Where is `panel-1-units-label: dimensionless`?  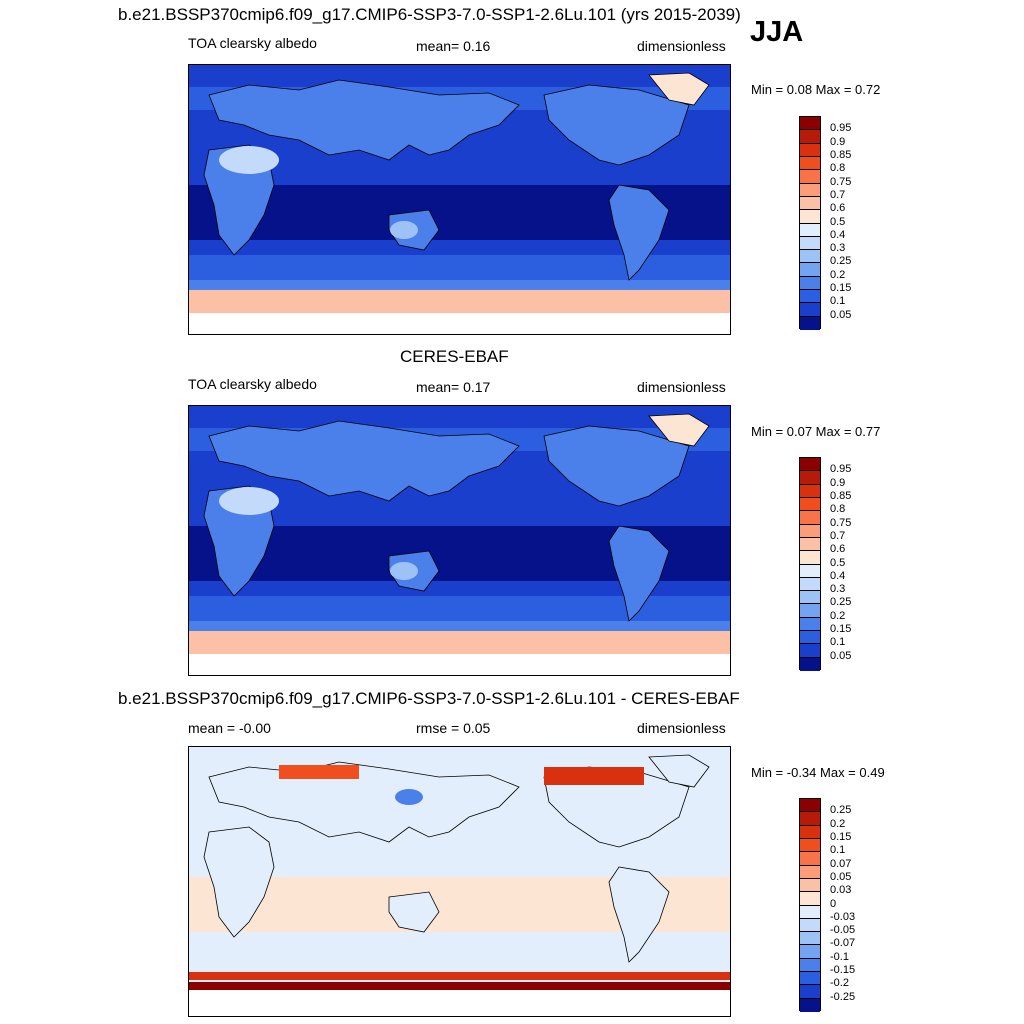 panel-1-units-label: dimensionless is located at coordinates (681, 46).